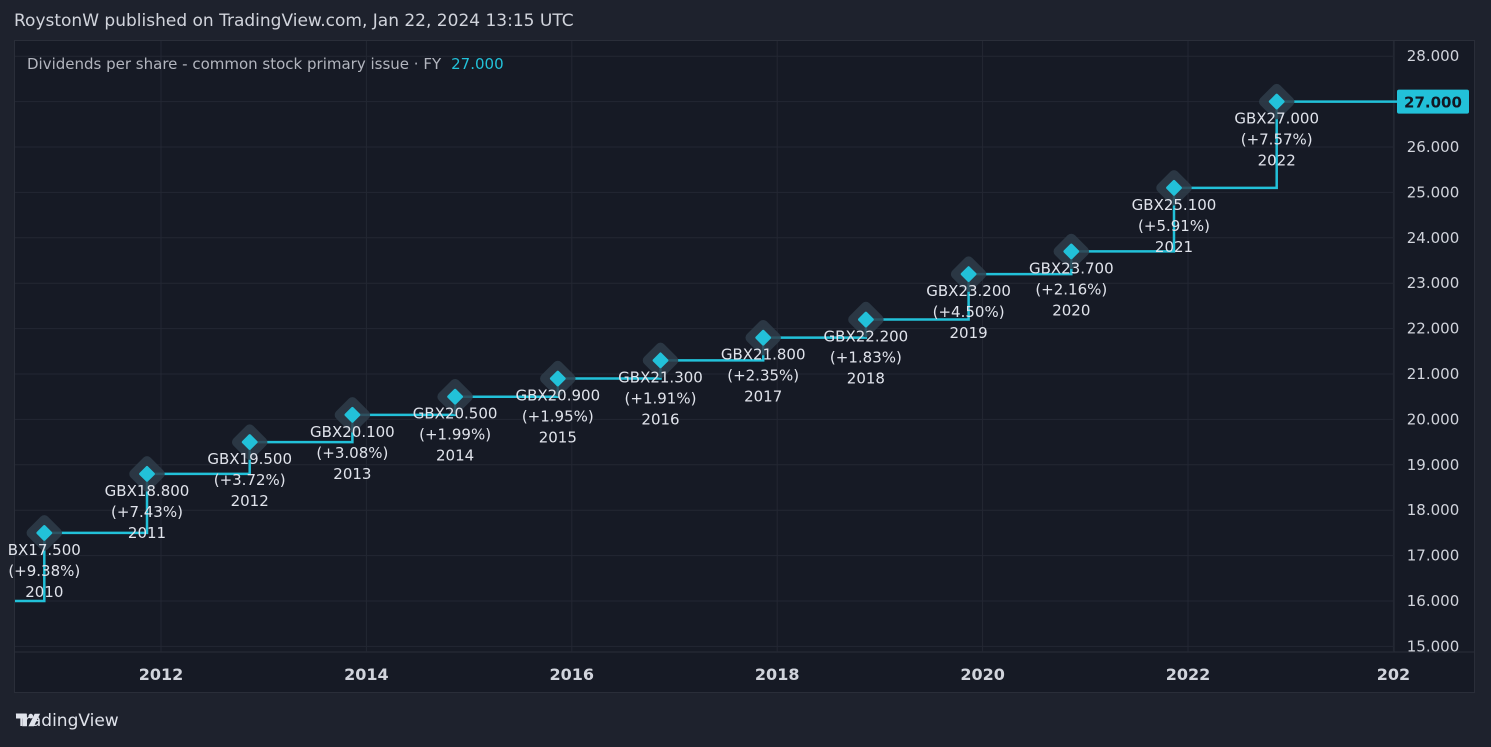 The image size is (1491, 747). I want to click on data-label-value: GBX19.500, so click(249, 459).